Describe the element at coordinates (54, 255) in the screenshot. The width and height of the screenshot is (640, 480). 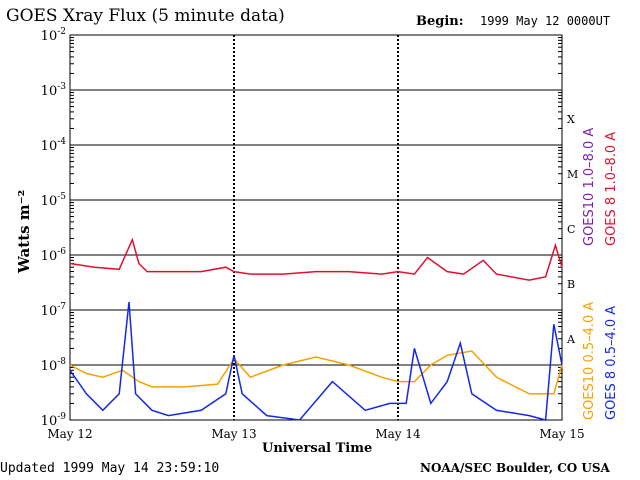
I see `y-tick-label: 10⁻⁶` at that location.